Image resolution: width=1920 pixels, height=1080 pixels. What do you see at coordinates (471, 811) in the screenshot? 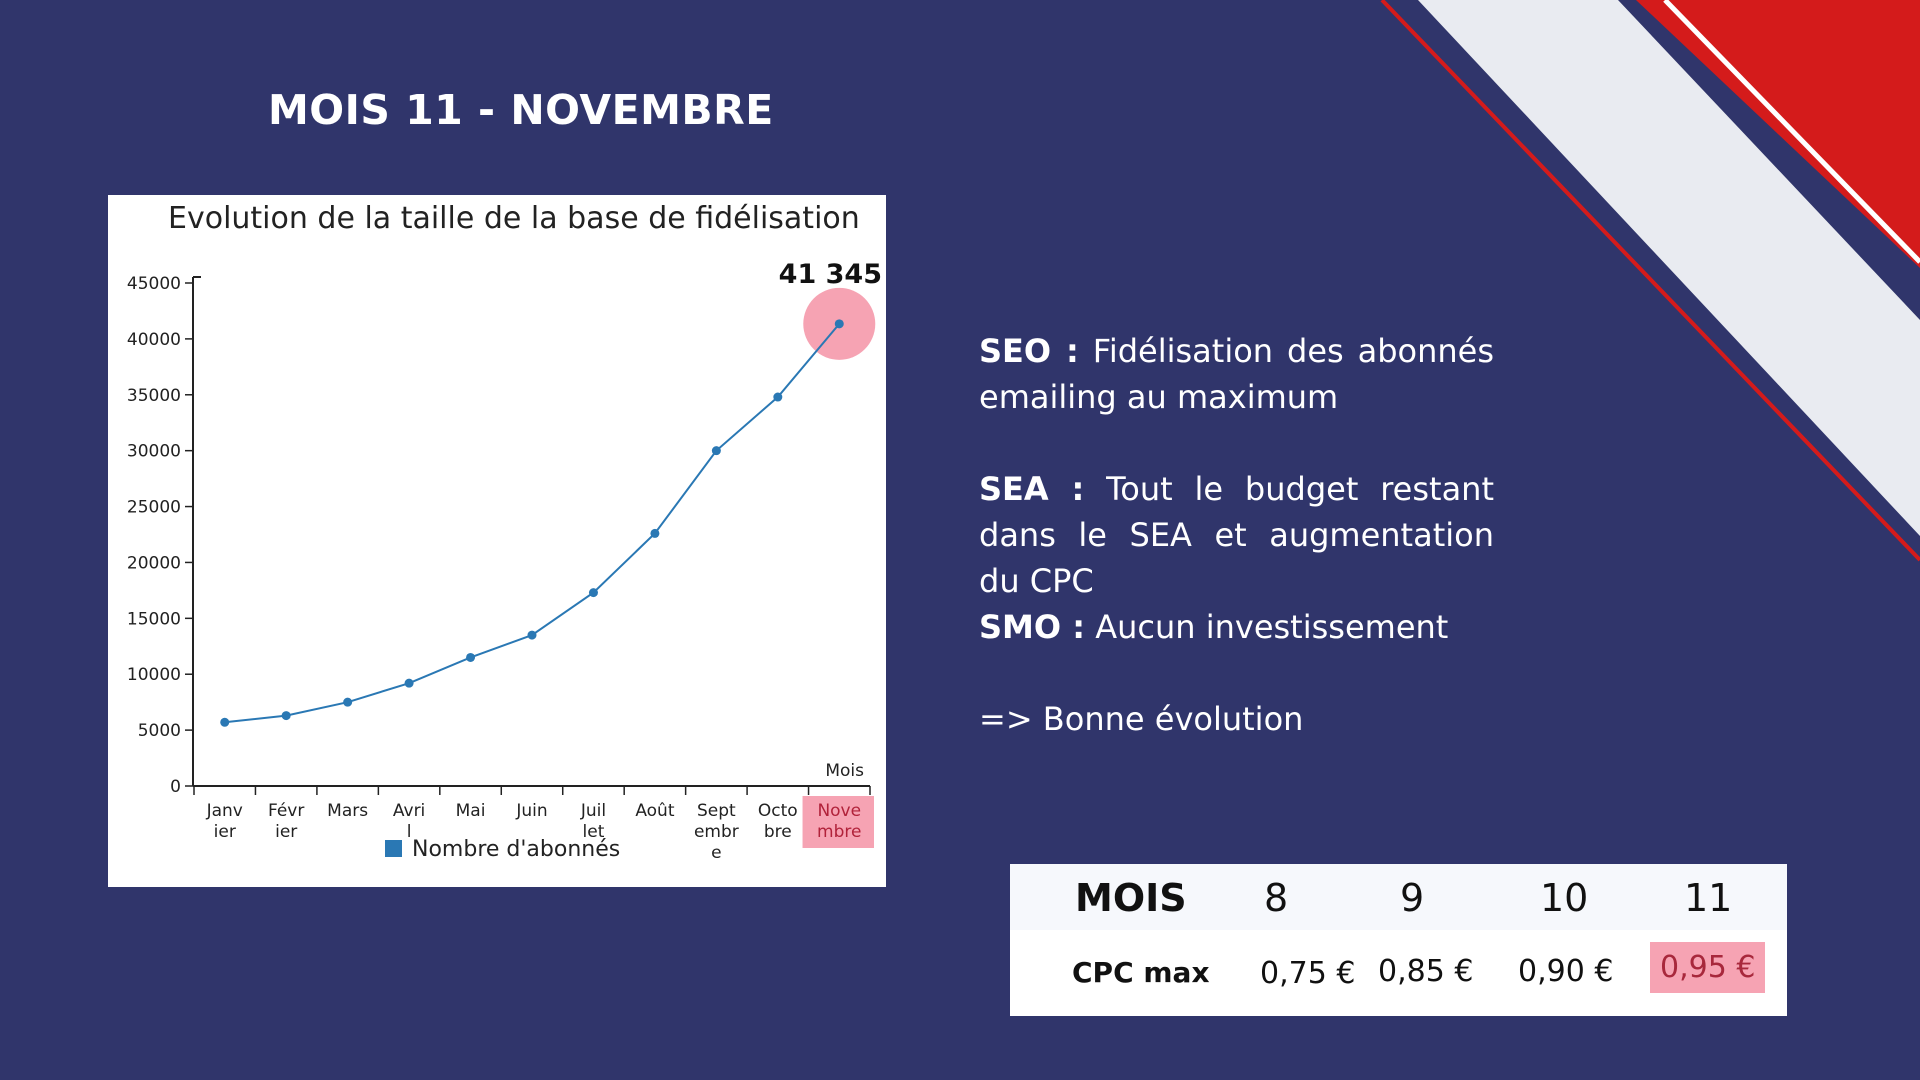
I see `x-tick-label: Mai` at bounding box center [471, 811].